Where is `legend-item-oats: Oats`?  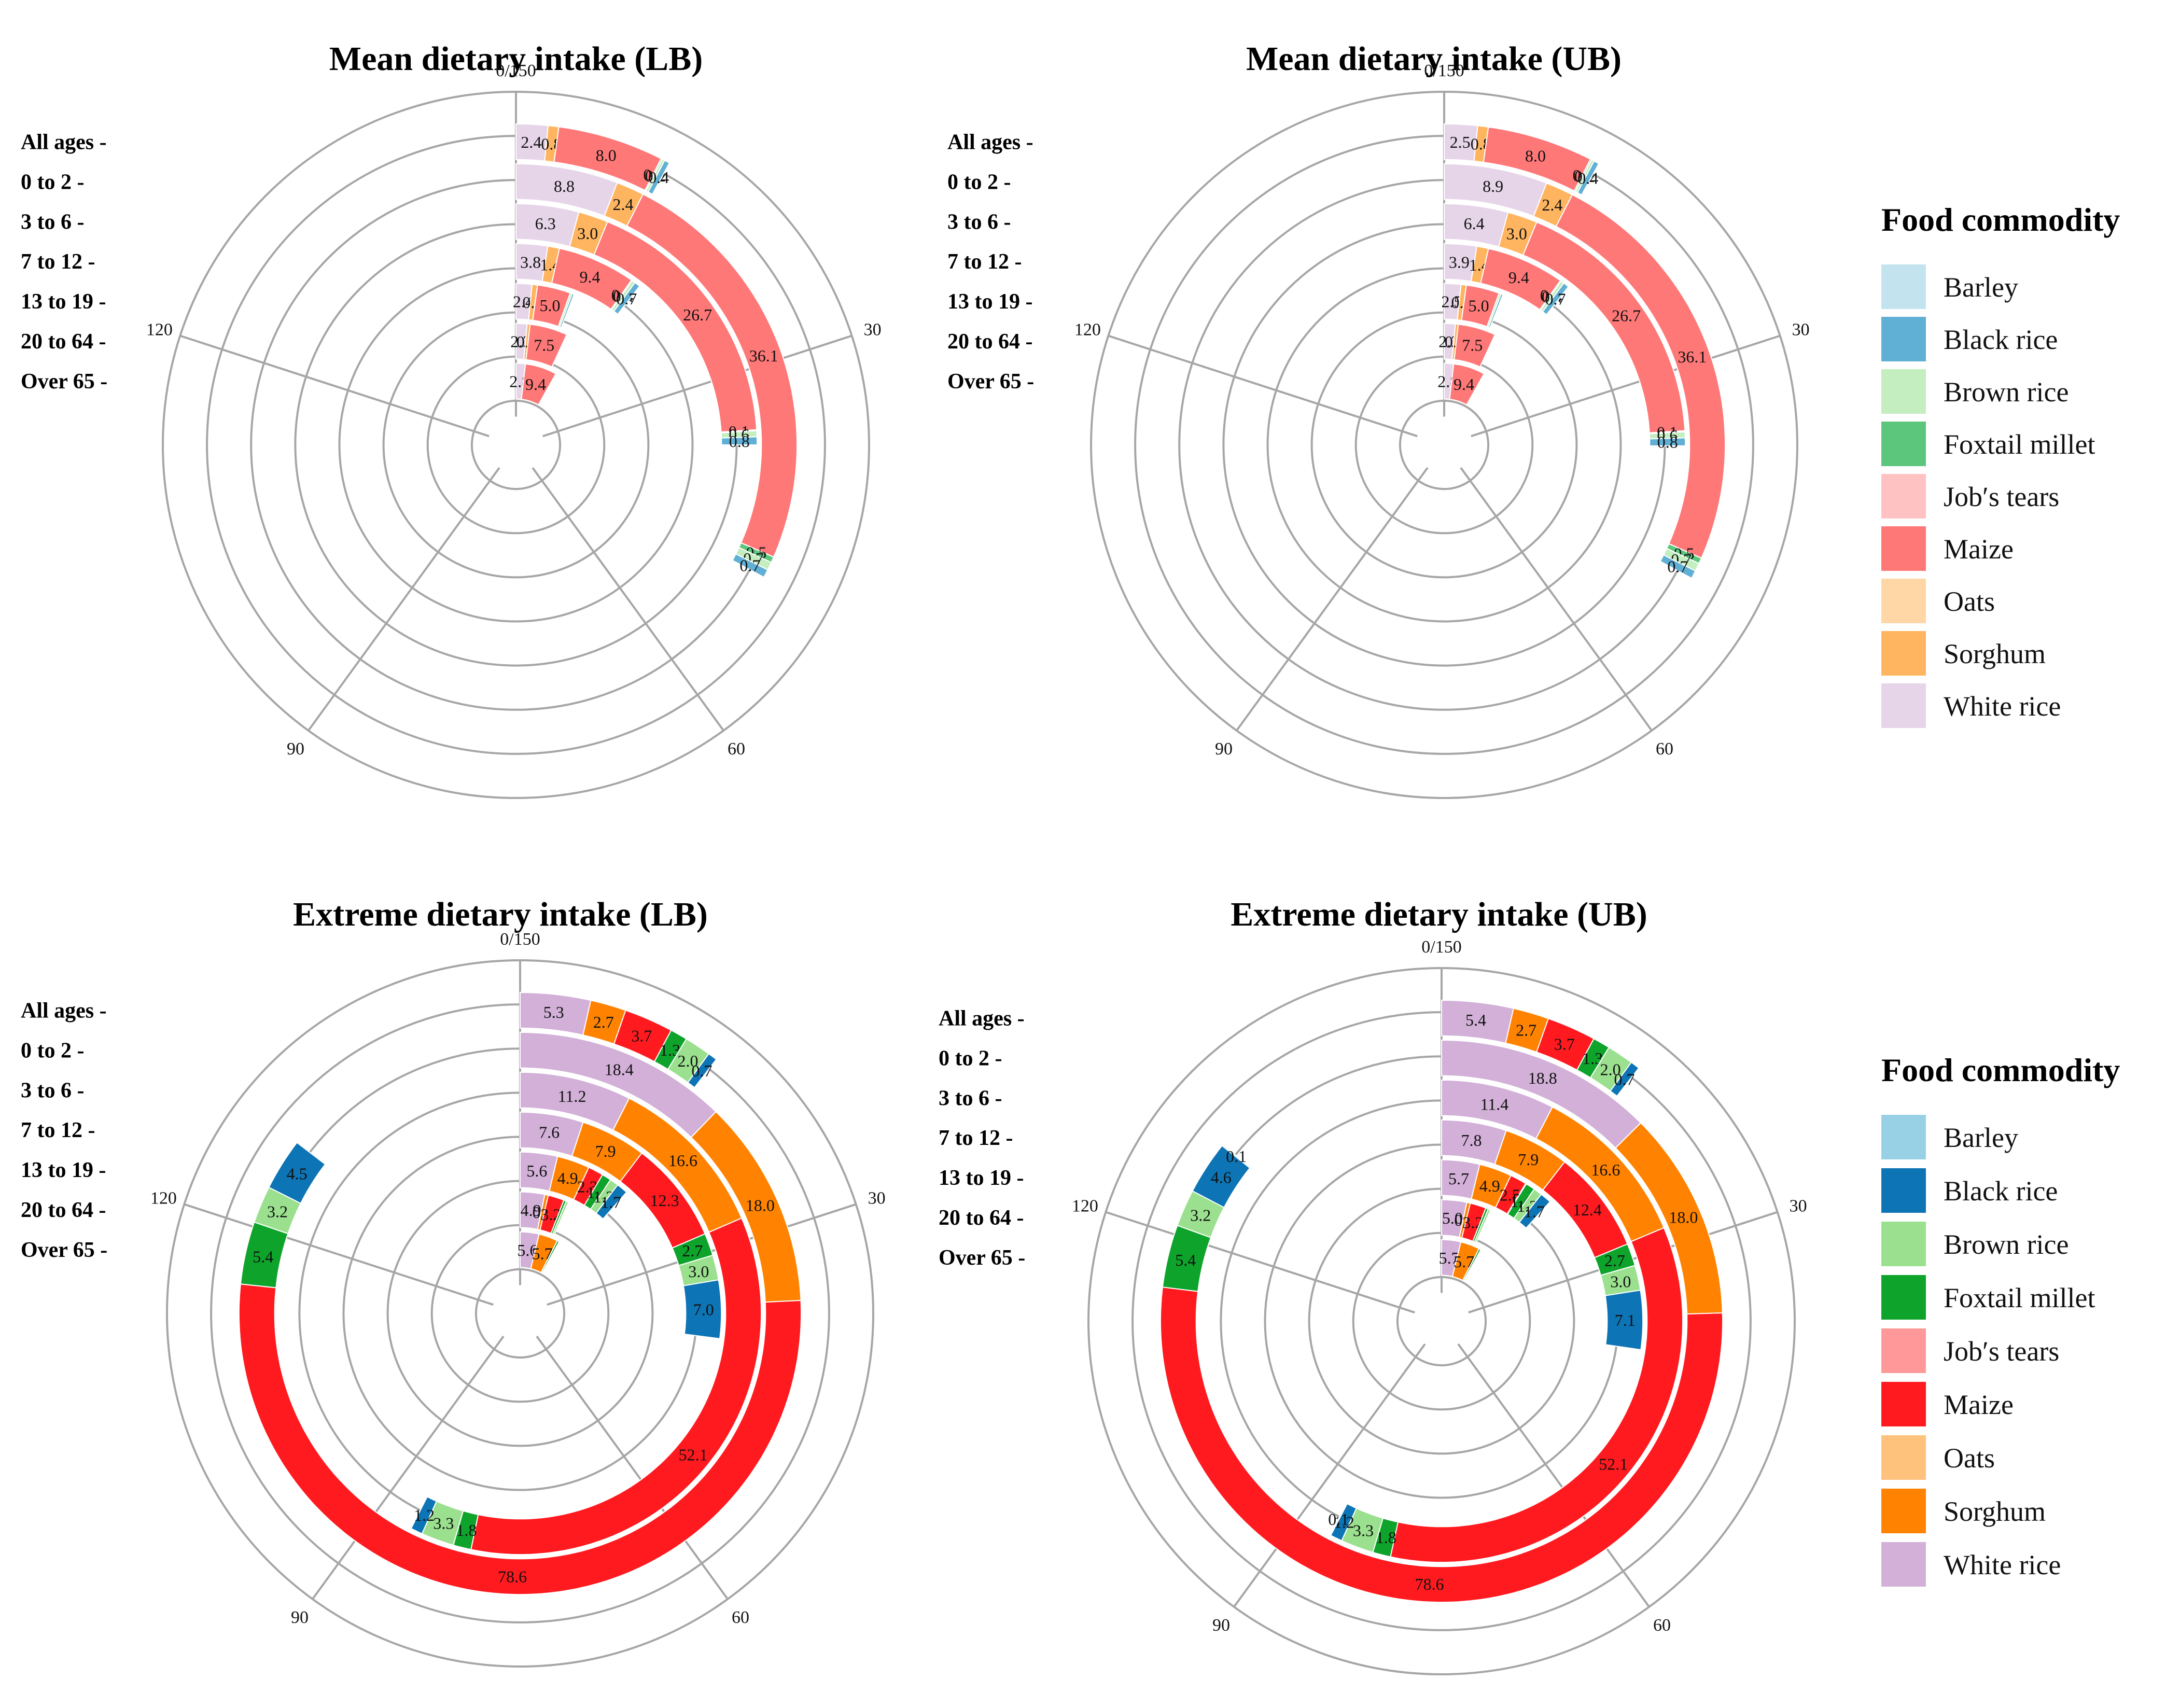
legend-item-oats: Oats is located at coordinates (1969, 601).